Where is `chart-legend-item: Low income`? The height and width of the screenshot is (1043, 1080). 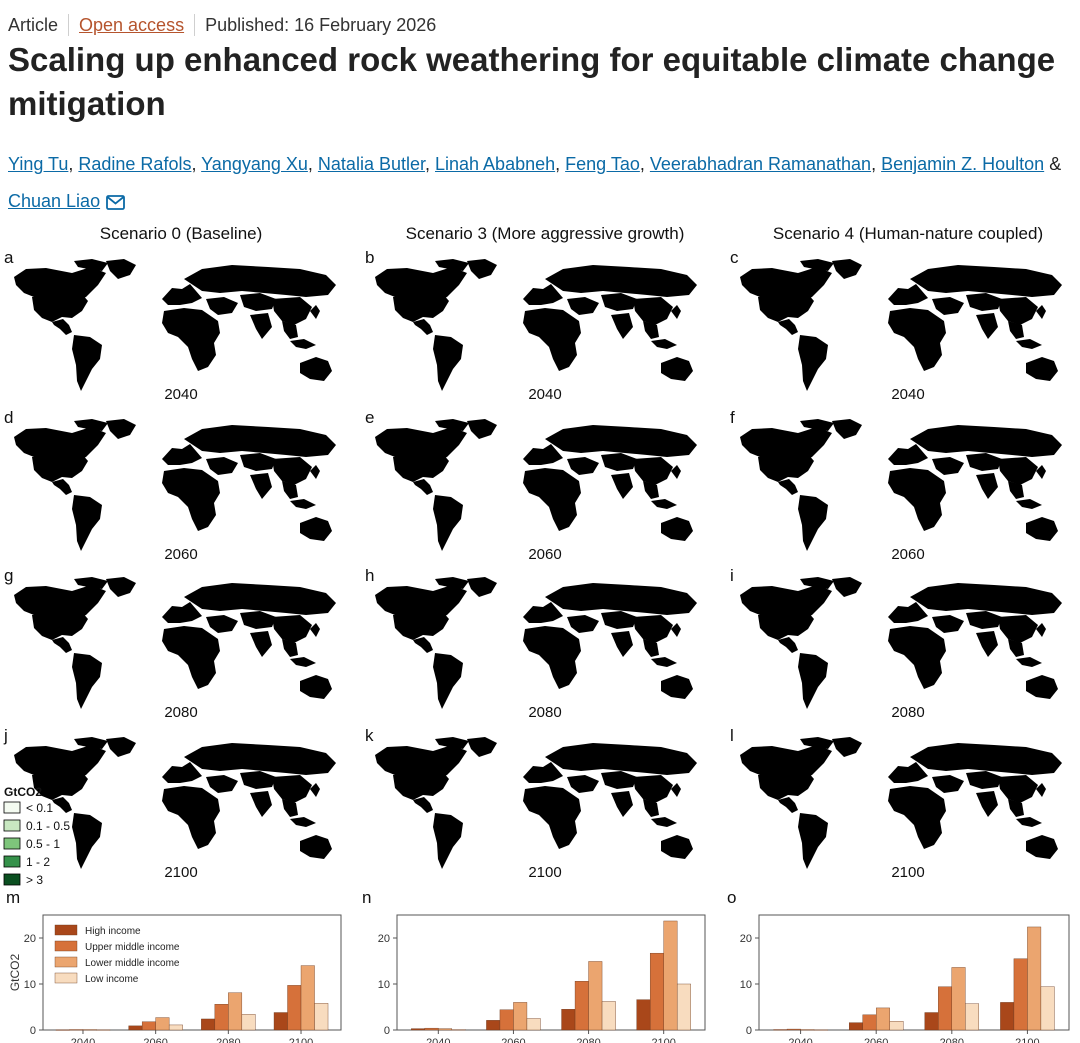
chart-legend-item: Low income is located at coordinates (112, 979).